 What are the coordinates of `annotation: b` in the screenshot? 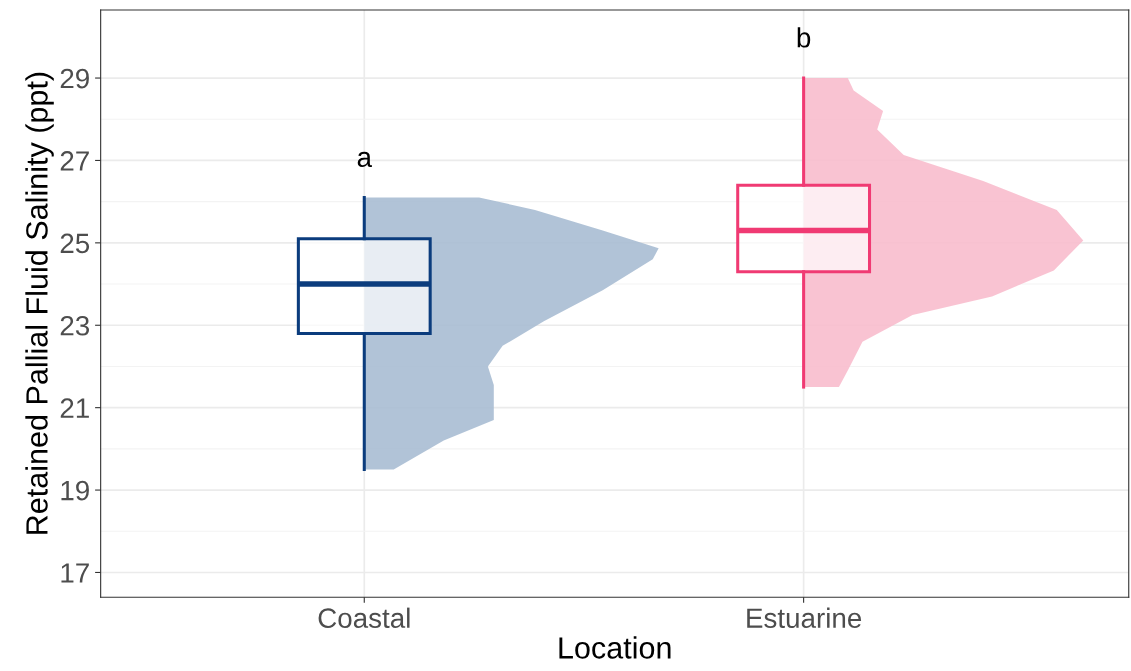 It's located at (804, 37).